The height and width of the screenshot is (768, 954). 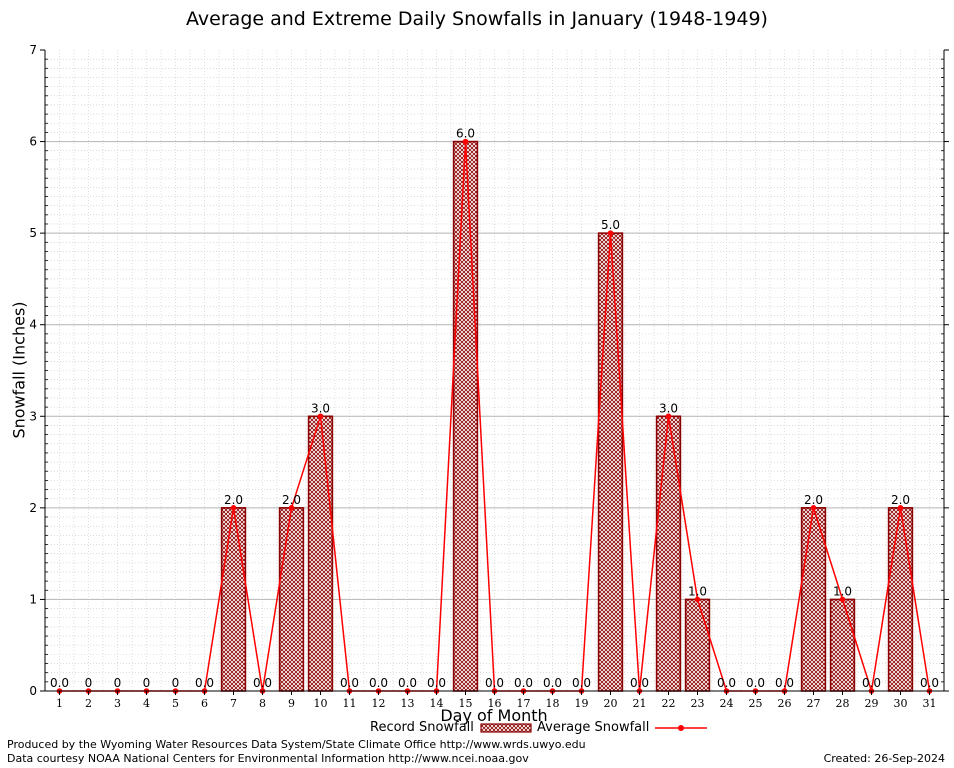 I want to click on y-tick-label: 5, so click(x=33, y=233).